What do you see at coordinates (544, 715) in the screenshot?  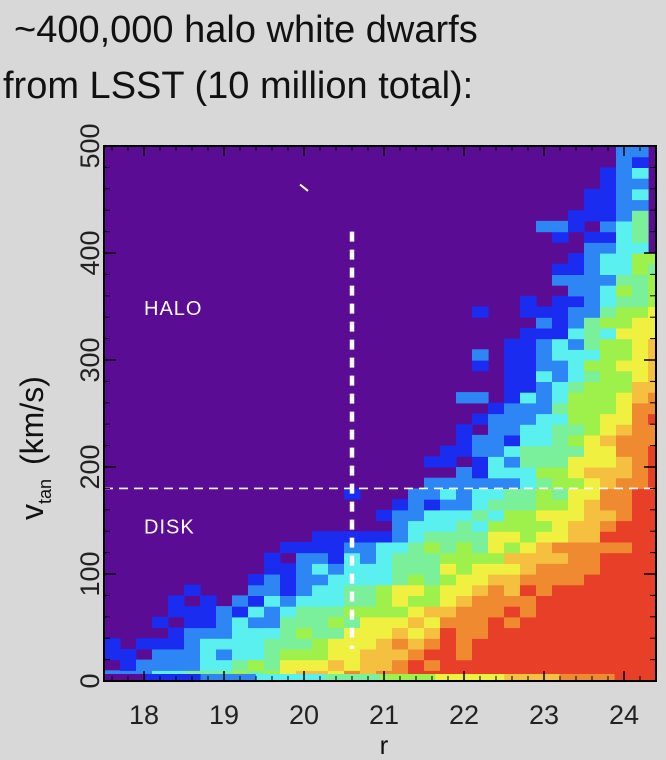 I see `x-tick-label: 23` at bounding box center [544, 715].